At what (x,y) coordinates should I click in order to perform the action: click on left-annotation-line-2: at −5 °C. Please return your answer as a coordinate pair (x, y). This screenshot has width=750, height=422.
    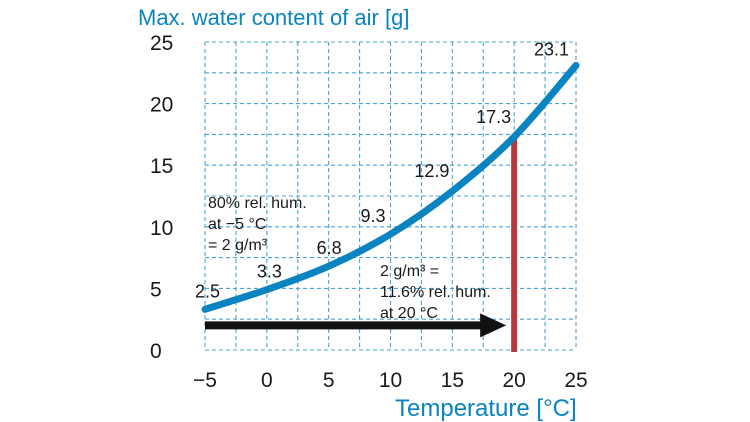
    Looking at the image, I should click on (237, 224).